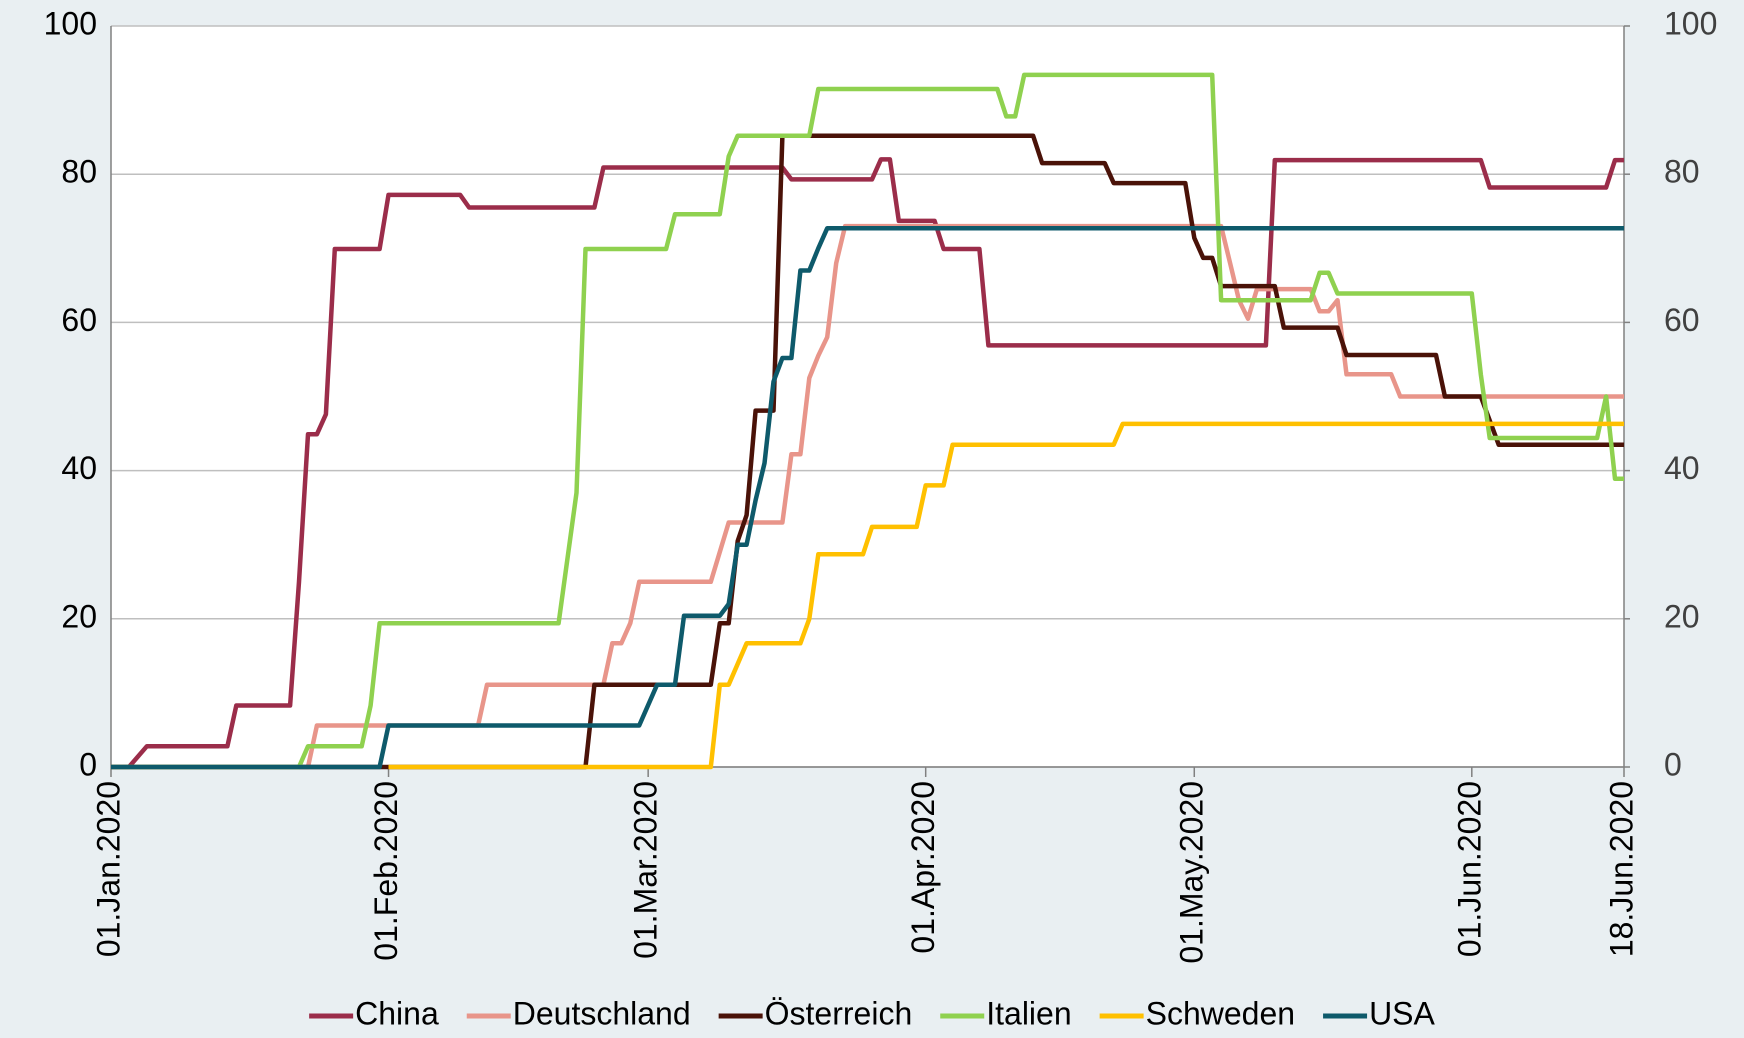  Describe the element at coordinates (1028, 1013) in the screenshot. I see `legend-label: Italien` at that location.